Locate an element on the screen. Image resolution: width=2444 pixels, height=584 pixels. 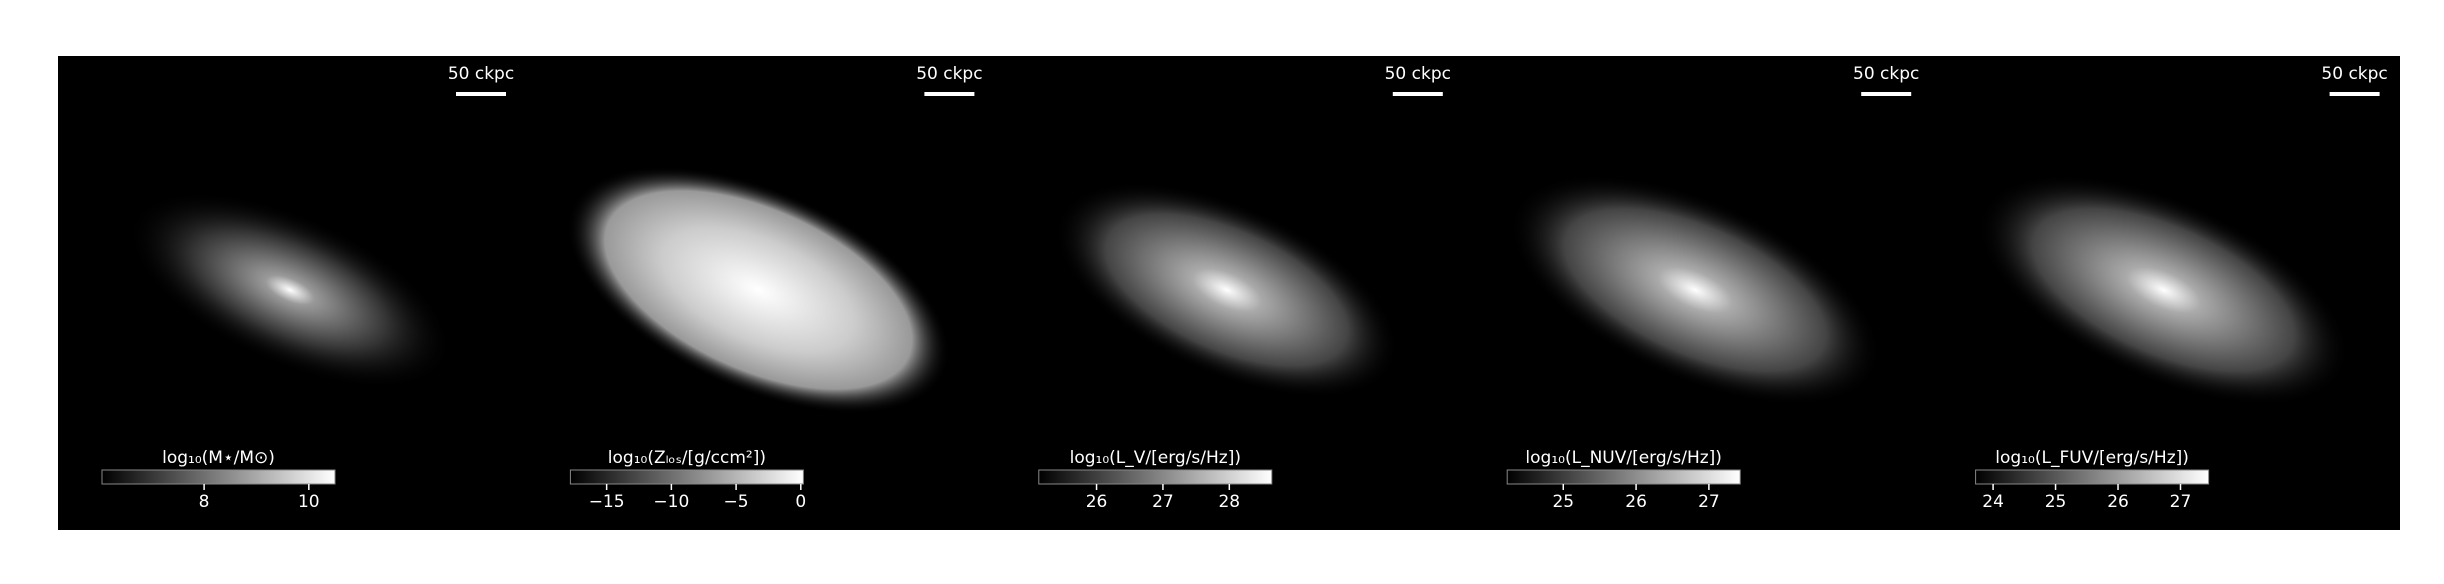
panel: 50 ckpc log₁₀(M⋆/M⊙) 8 10 is located at coordinates (307, 288).